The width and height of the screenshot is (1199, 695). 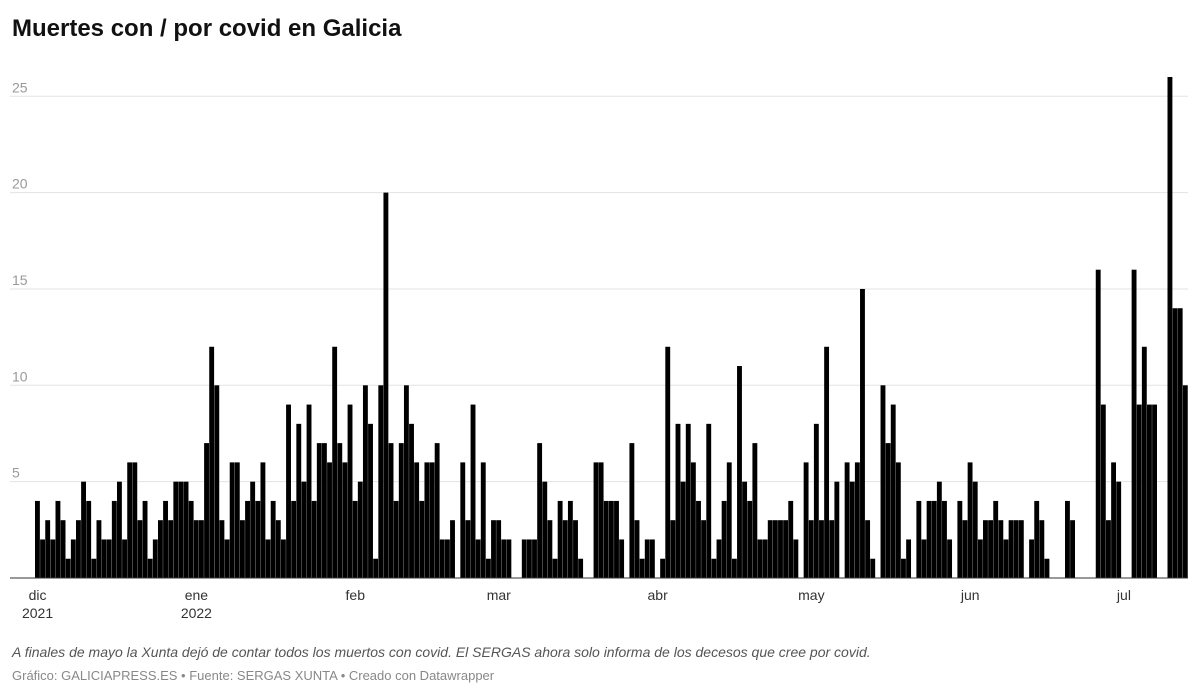 What do you see at coordinates (37, 604) in the screenshot?
I see `x-tick-label: dic 2021` at bounding box center [37, 604].